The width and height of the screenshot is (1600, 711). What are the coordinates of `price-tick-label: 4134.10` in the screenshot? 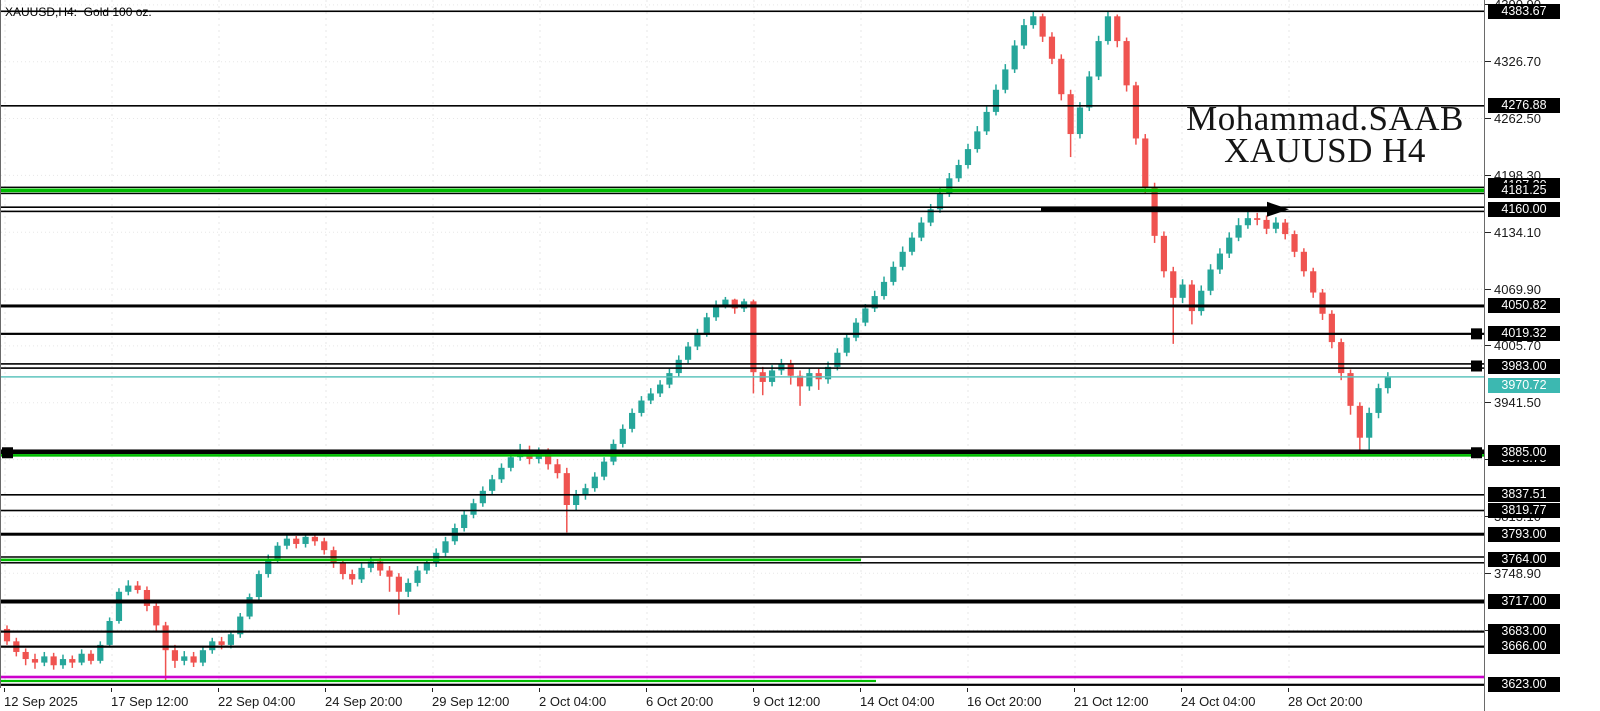 It's located at (1517, 232).